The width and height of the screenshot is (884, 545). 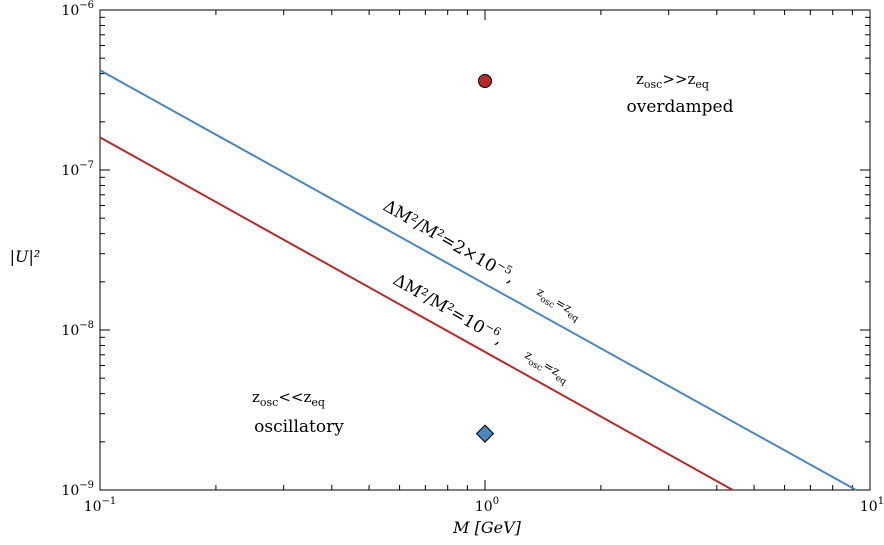 I want to click on y-tick-label-2: 10⁻⁷, so click(x=77, y=169).